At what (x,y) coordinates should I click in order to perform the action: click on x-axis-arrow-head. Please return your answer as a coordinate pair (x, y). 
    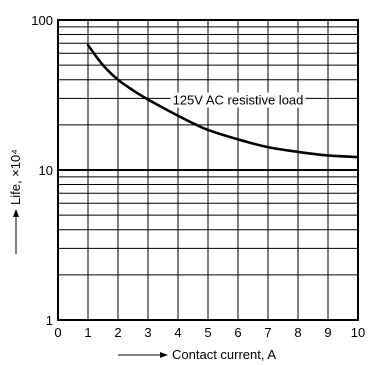
    Looking at the image, I should click on (164, 355).